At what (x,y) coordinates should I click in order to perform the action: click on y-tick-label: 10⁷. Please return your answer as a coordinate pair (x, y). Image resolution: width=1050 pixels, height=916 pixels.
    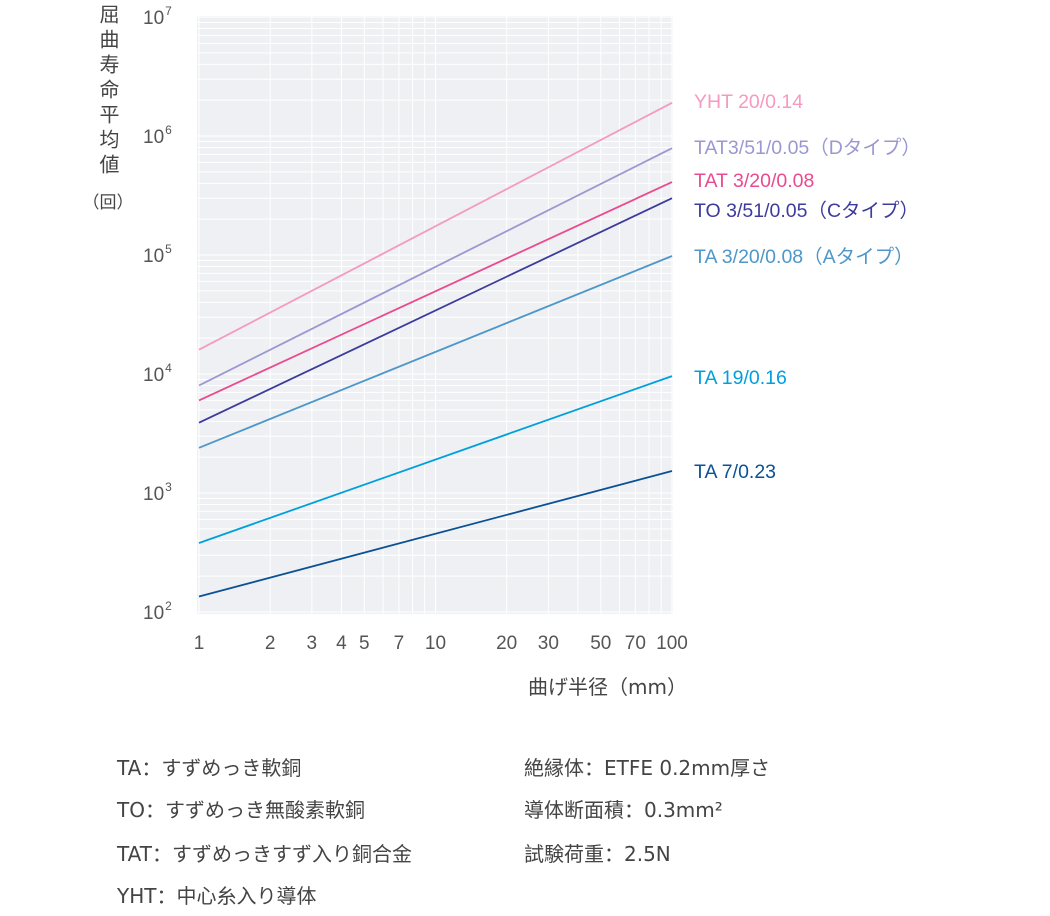
    Looking at the image, I should click on (157, 16).